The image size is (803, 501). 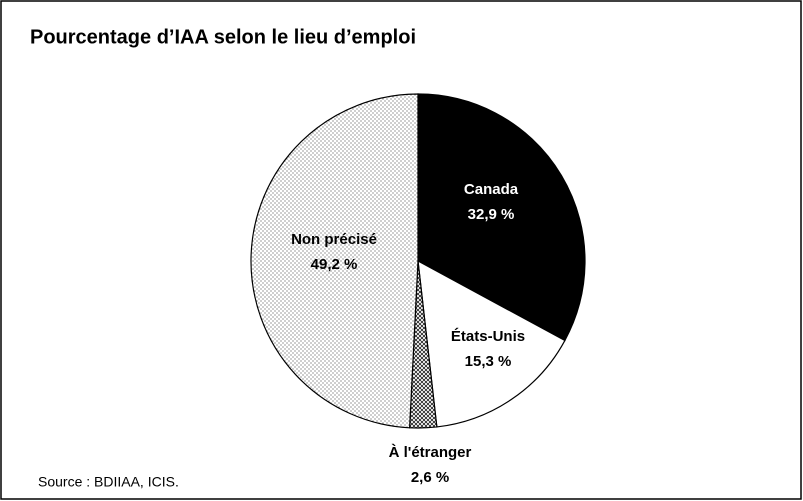 What do you see at coordinates (491, 189) in the screenshot?
I see `slice-label: Canada` at bounding box center [491, 189].